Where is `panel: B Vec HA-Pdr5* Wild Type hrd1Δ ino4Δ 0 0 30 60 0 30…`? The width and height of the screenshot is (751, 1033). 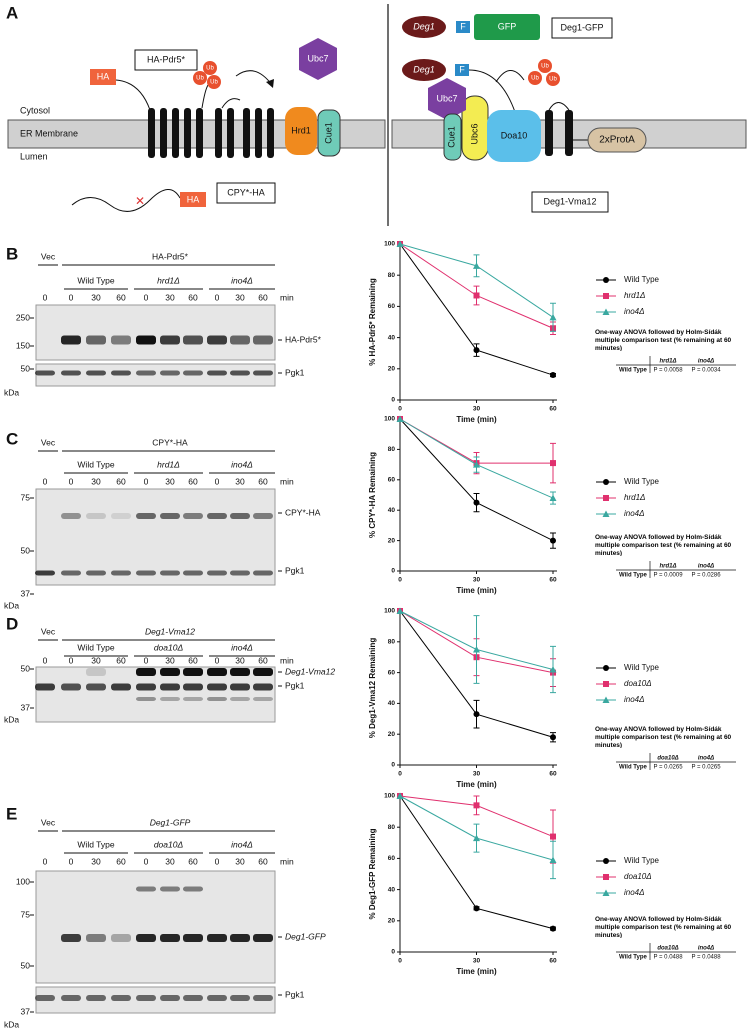 panel: B Vec HA-Pdr5* Wild Type hrd1Δ ino4Δ 0 0 30 60 0 30… is located at coordinates (163, 320).